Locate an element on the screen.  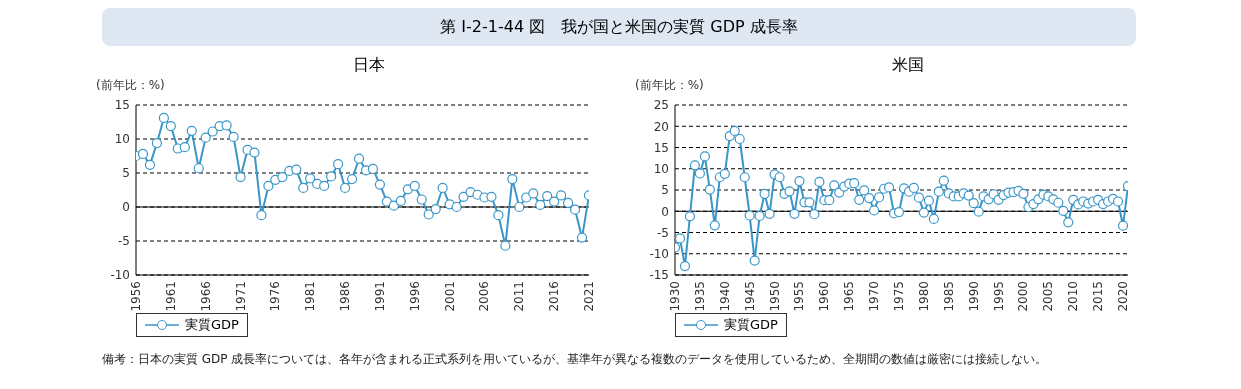
x-tick-label: 2001 is located at coordinates (449, 296).